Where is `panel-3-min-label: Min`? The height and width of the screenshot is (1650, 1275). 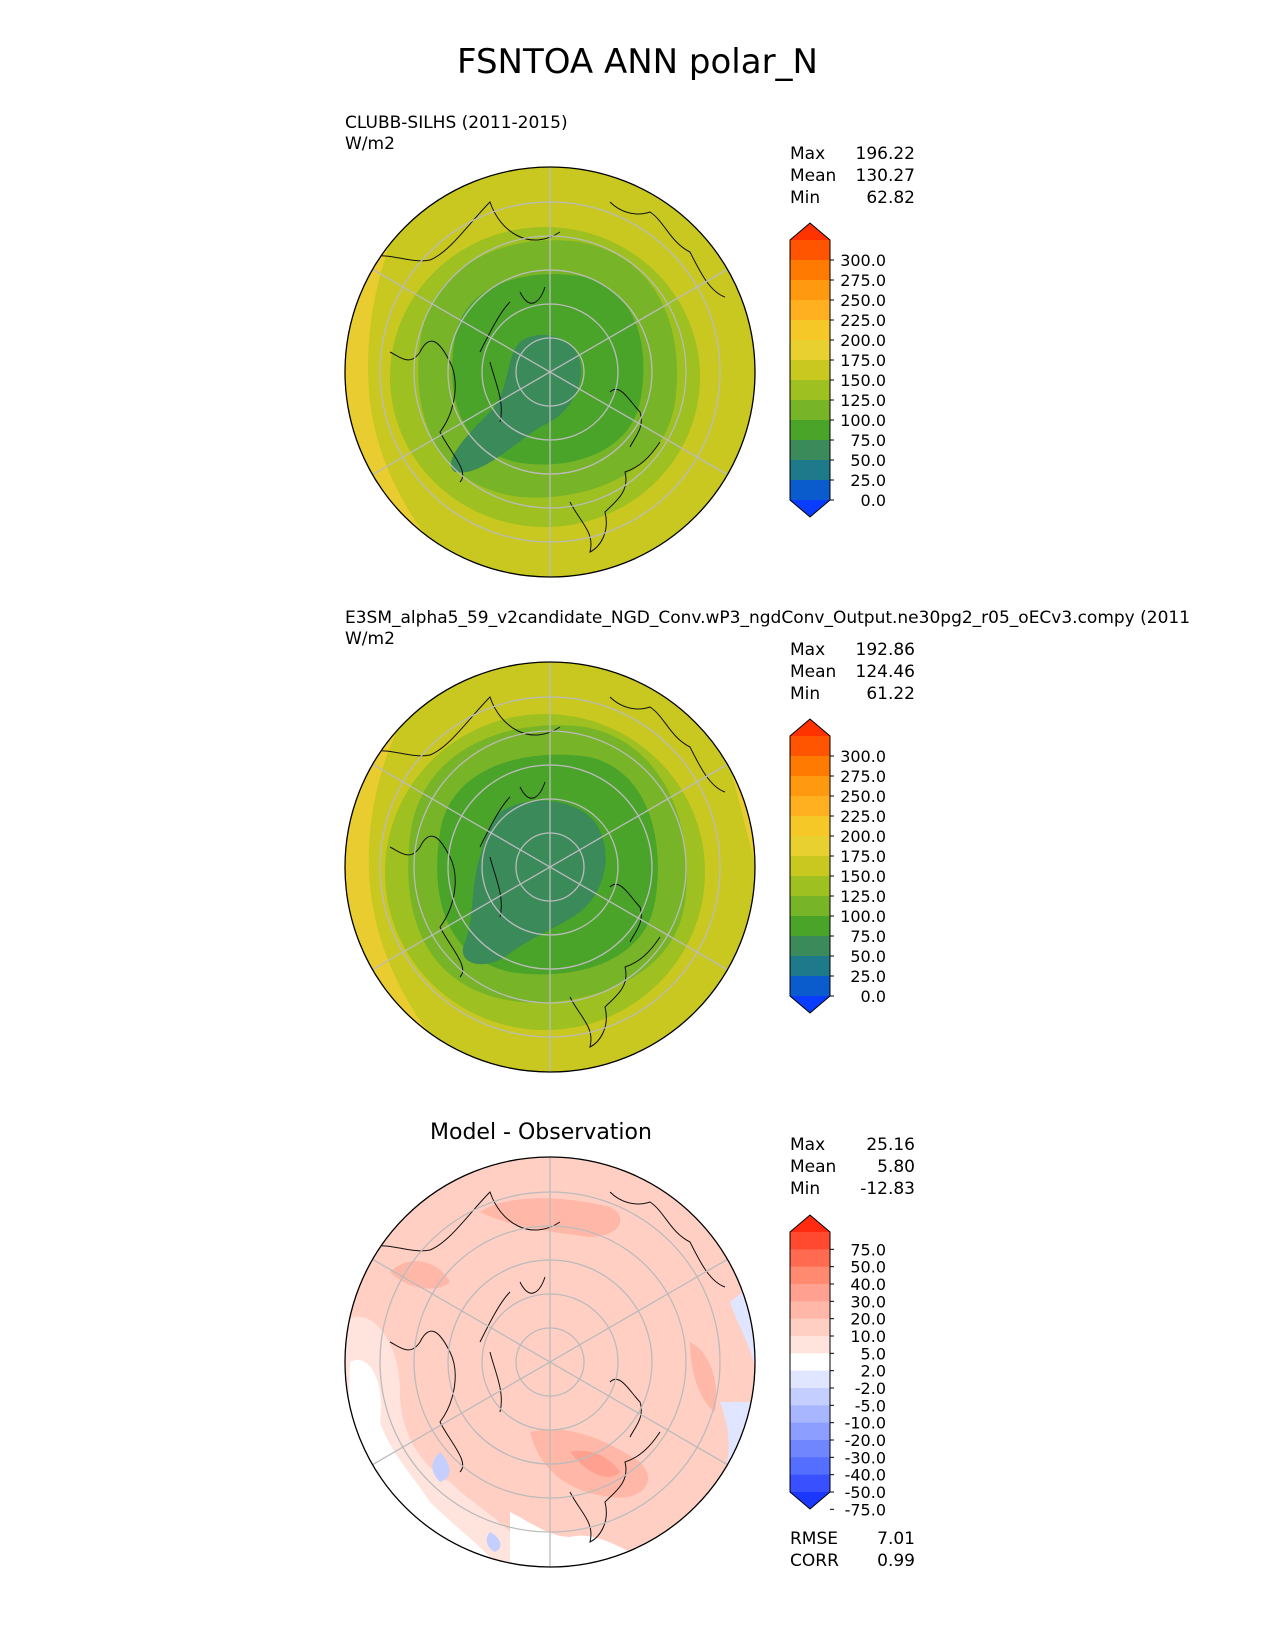
panel-3-min-label: Min is located at coordinates (805, 1189).